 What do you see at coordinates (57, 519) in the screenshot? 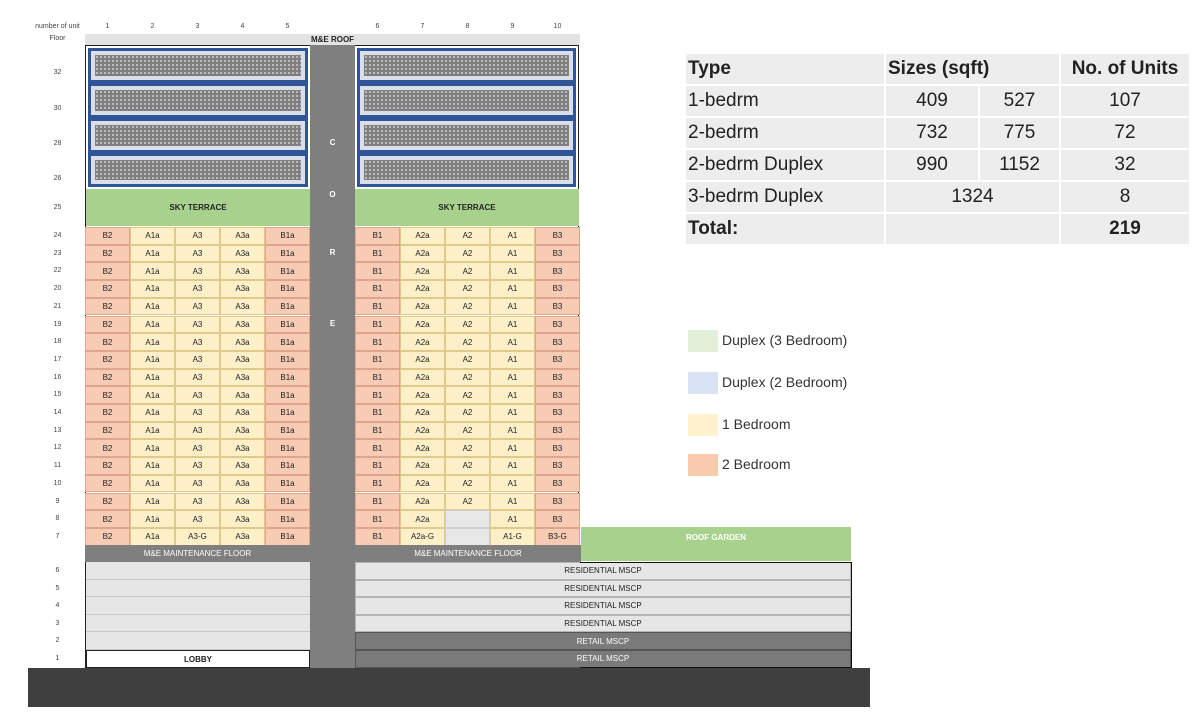
I see `floor-label: 8` at bounding box center [57, 519].